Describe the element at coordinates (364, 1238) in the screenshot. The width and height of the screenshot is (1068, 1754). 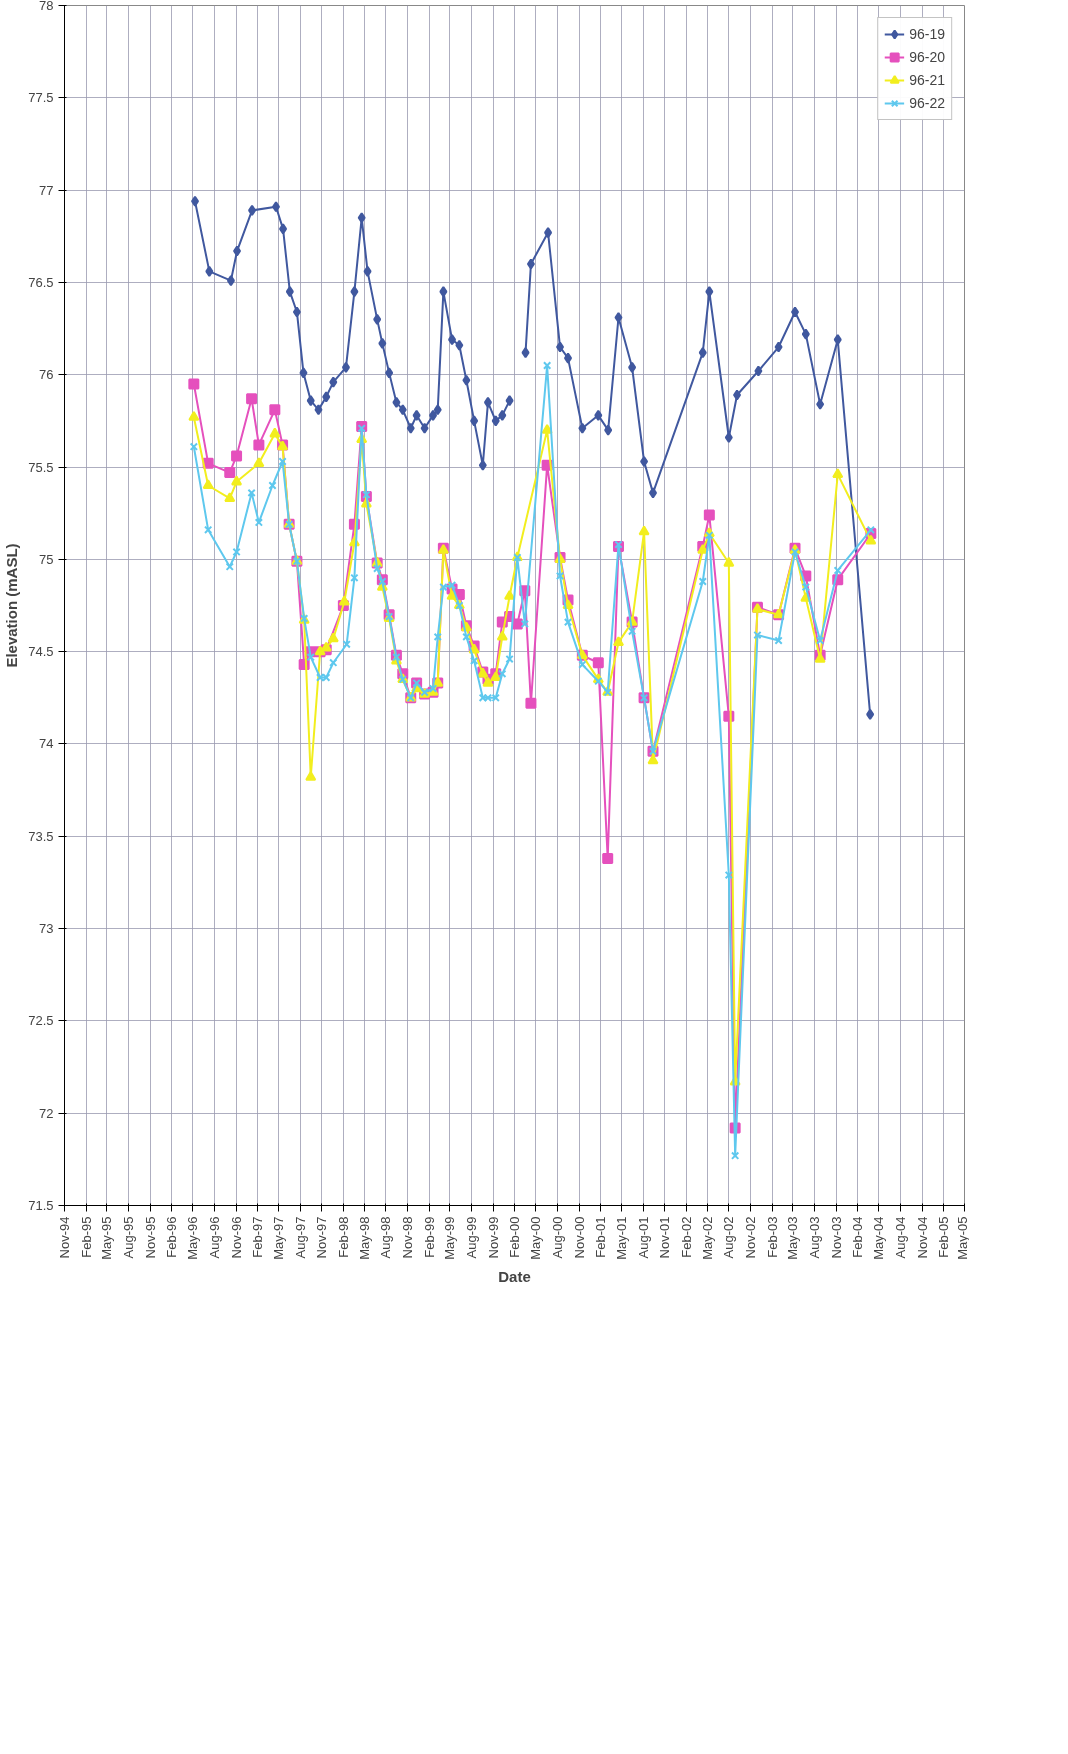
I see `x-tick-label: May-98` at that location.